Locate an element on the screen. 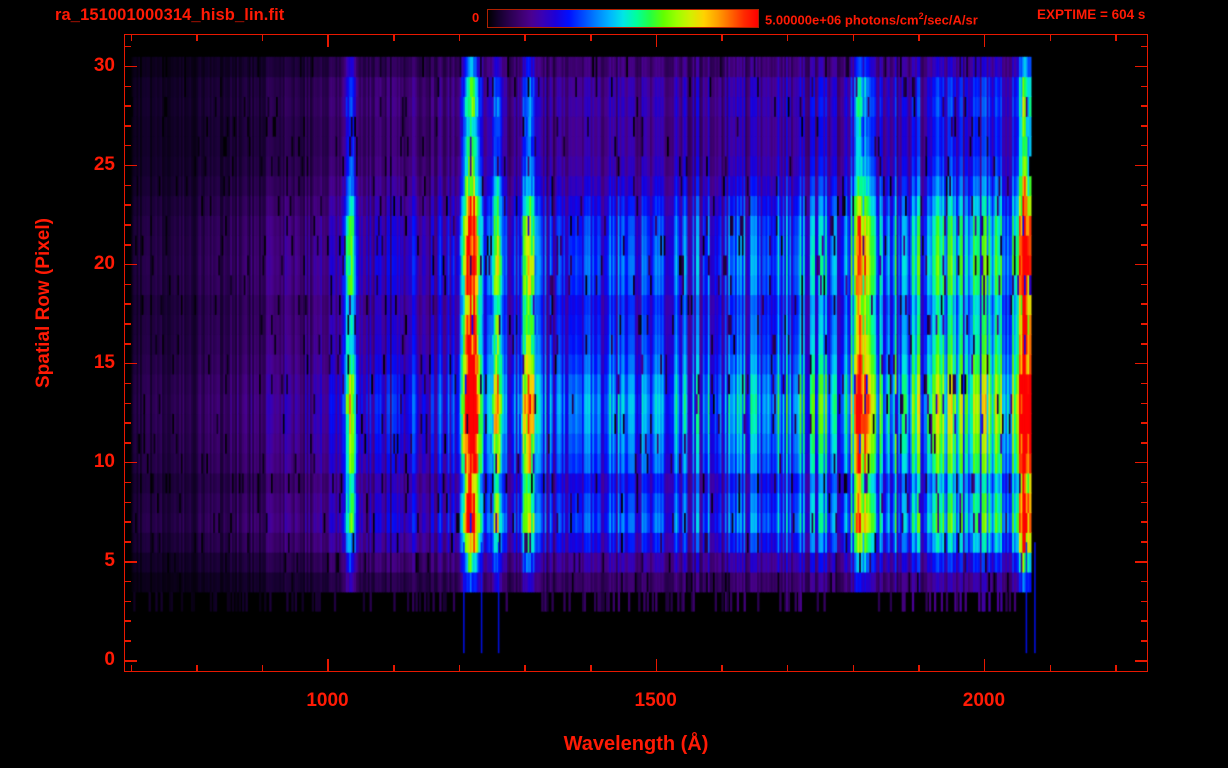 The image size is (1228, 768). x-axis-tick-label: 2000 is located at coordinates (984, 700).